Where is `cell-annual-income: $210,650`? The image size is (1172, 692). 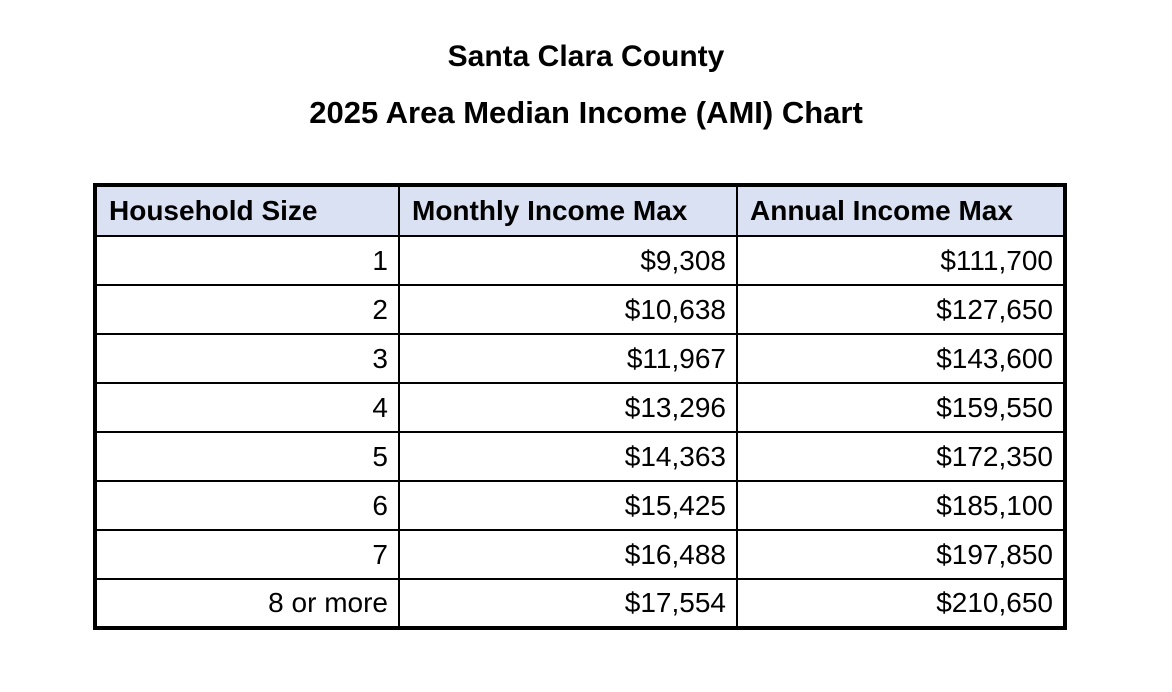
cell-annual-income: $210,650 is located at coordinates (901, 603).